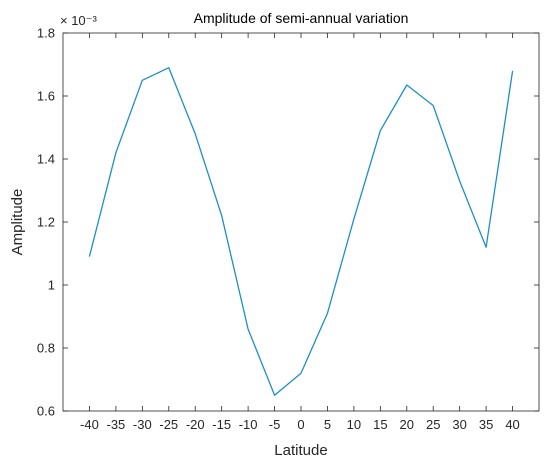 The image size is (550, 464). I want to click on x-tick-label: 20, so click(407, 424).